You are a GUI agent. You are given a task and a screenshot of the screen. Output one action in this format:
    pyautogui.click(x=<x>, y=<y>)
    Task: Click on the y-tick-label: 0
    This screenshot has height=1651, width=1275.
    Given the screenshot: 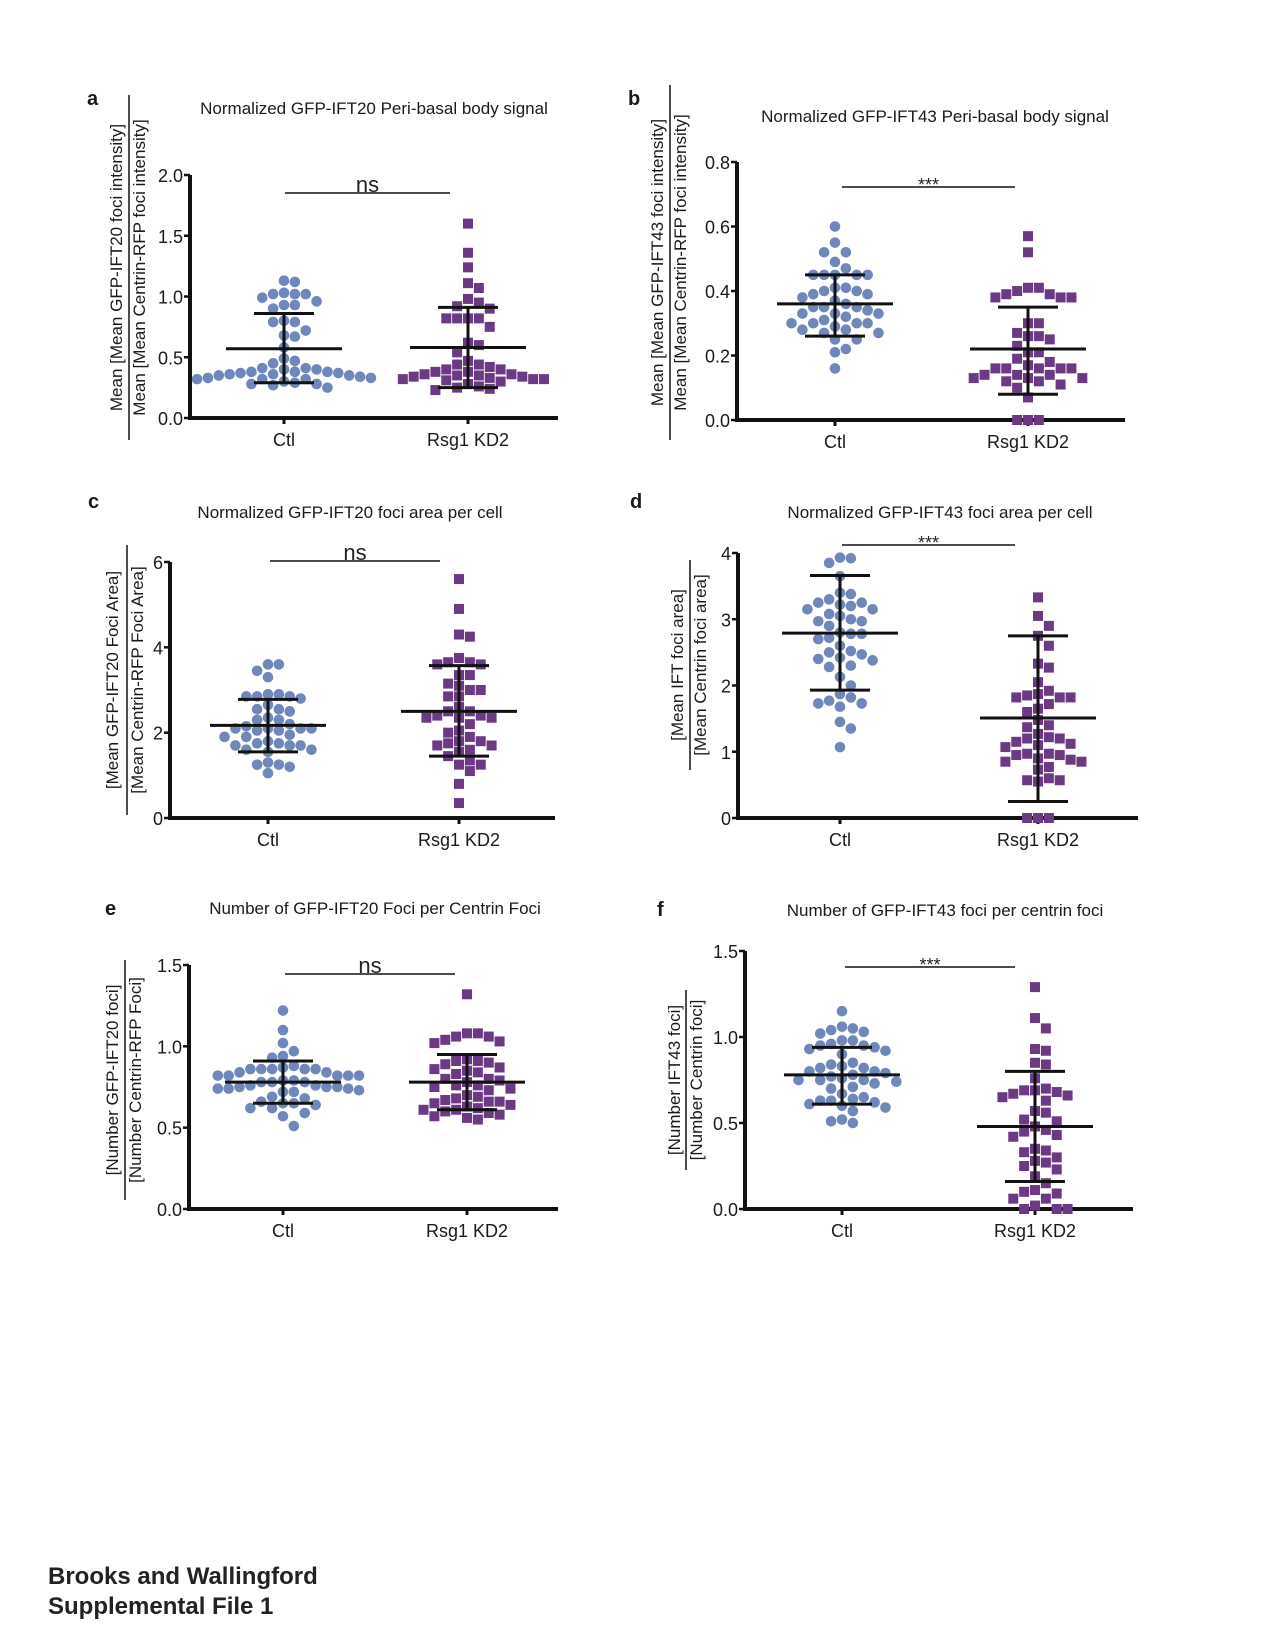 What is the action you would take?
    pyautogui.click(x=158, y=819)
    